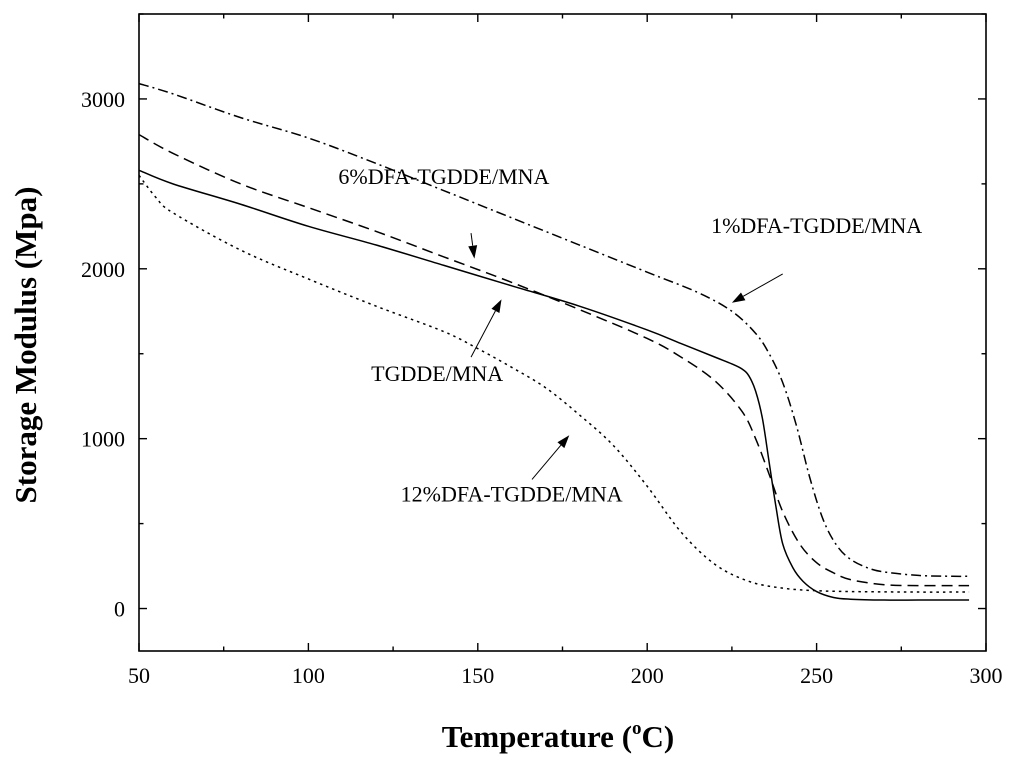 Image resolution: width=1024 pixels, height=769 pixels. Describe the element at coordinates (308, 675) in the screenshot. I see `x-tick-label: 100` at that location.